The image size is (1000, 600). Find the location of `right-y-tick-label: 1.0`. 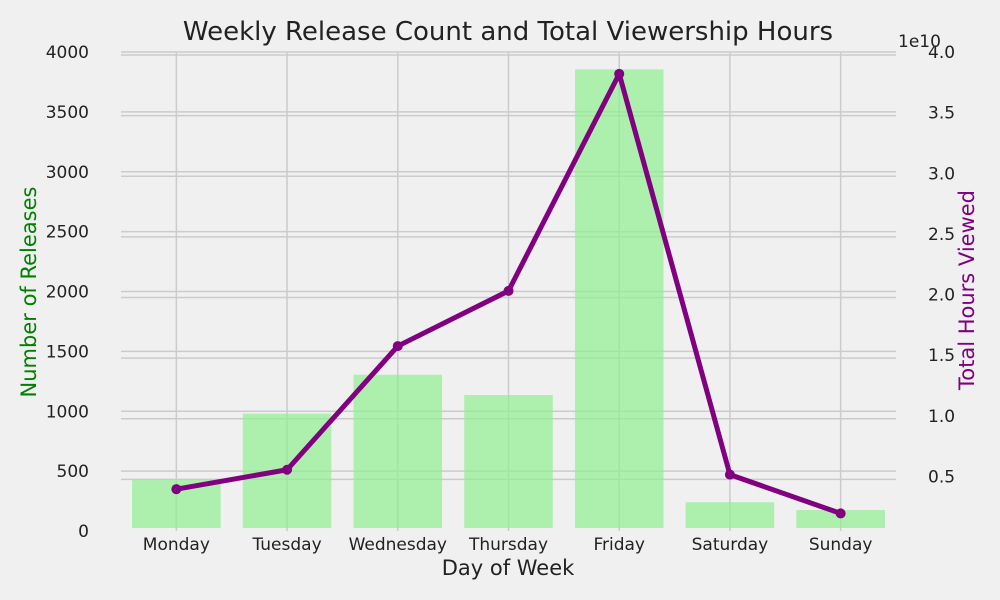

right-y-tick-label: 1.0 is located at coordinates (941, 417).